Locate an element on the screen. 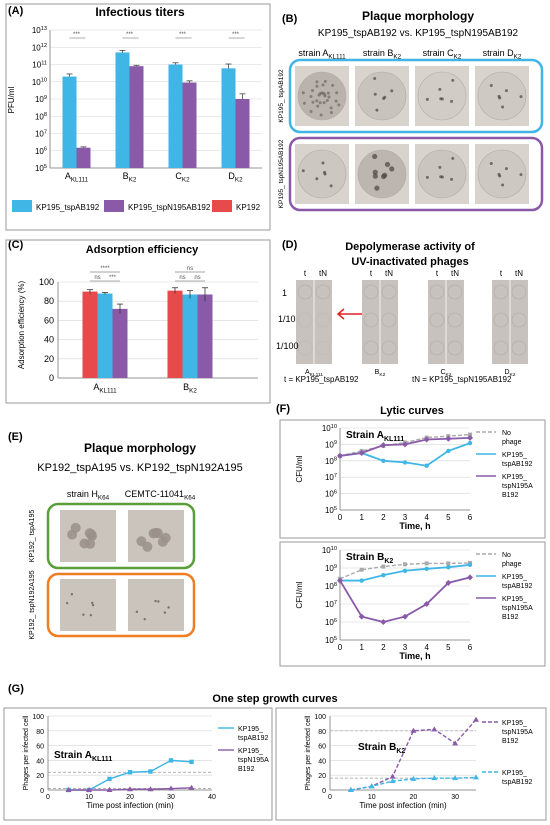 The height and width of the screenshot is (825, 550). panel-b-label: (B) is located at coordinates (290, 19).